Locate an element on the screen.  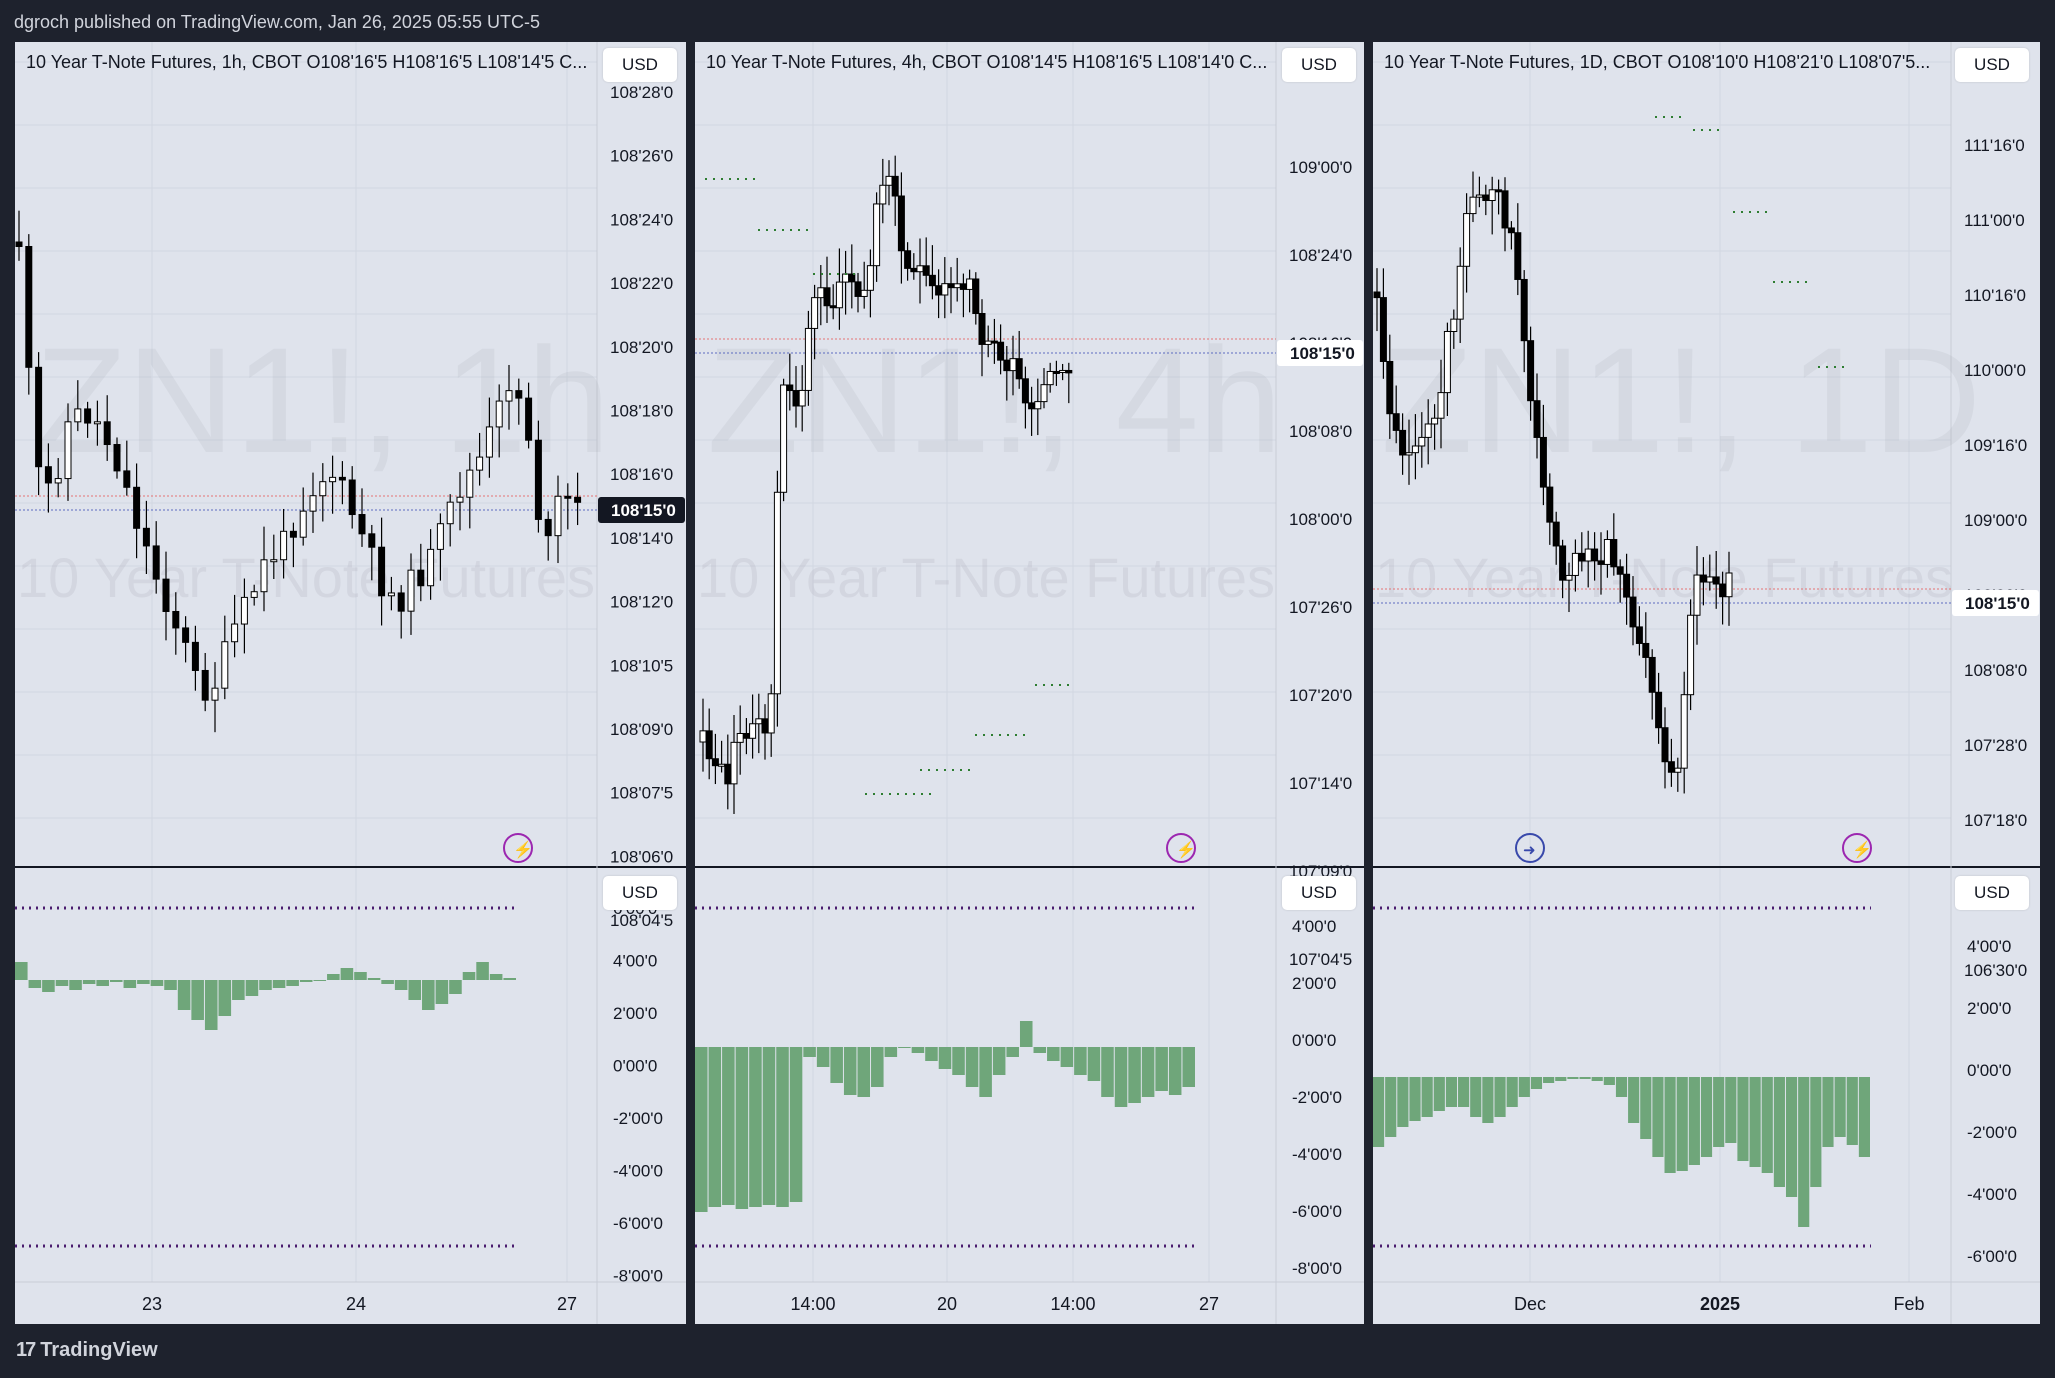
oscillator-tick-label: 0'00'0 is located at coordinates (1989, 1070).